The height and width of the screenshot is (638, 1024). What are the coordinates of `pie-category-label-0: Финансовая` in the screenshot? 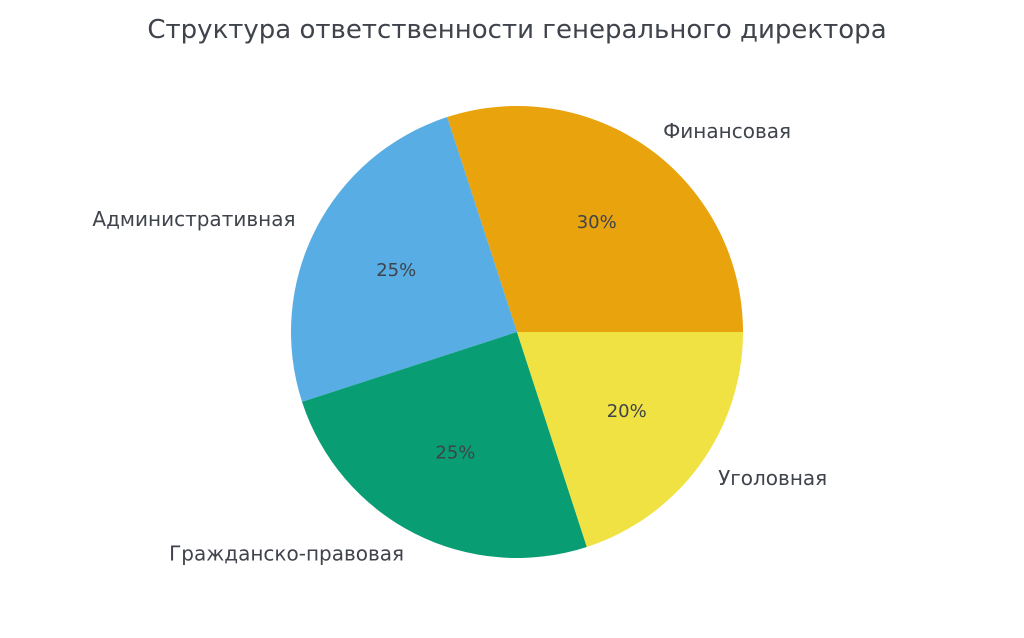 It's located at (727, 131).